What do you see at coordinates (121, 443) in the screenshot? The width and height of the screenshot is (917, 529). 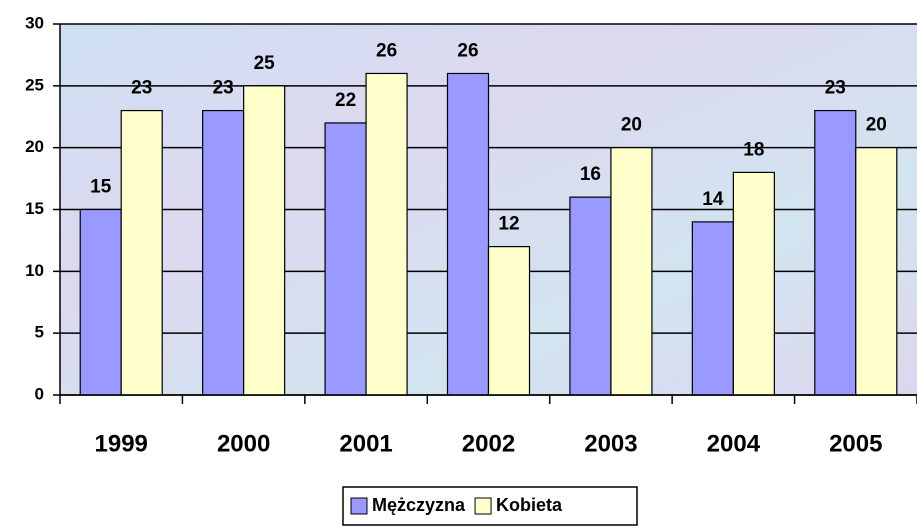 I see `x-tick-label: 1999` at bounding box center [121, 443].